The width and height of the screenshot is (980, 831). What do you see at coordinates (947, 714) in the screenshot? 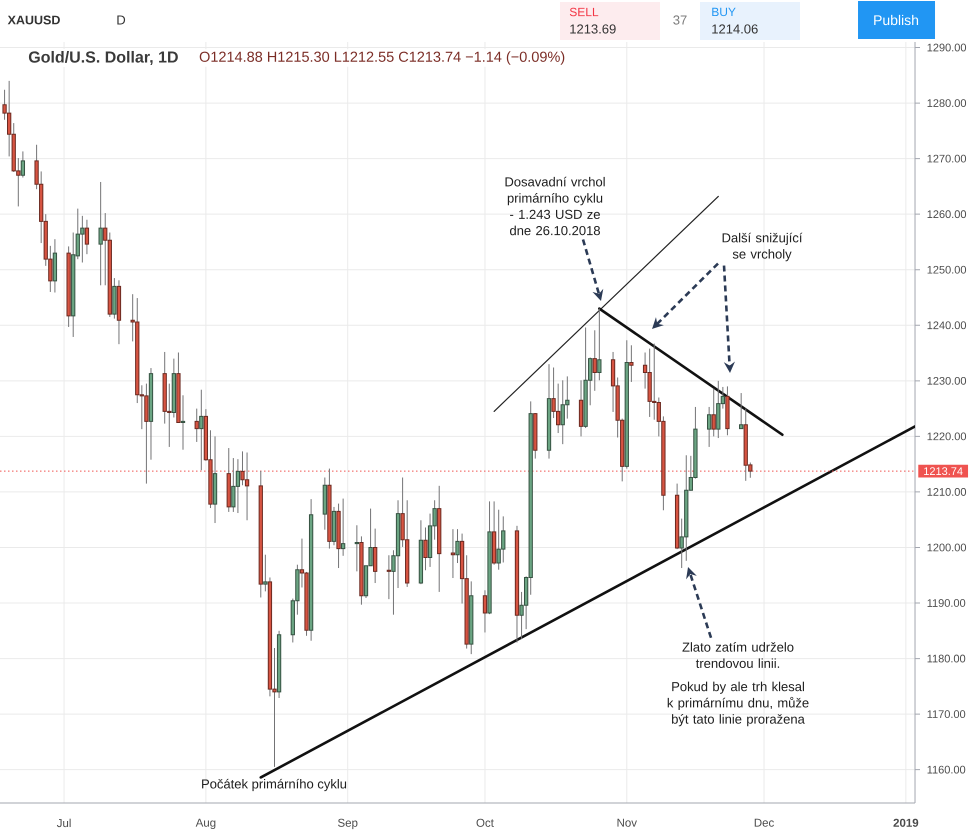
I see `y-tick-label: 1170.00` at bounding box center [947, 714].